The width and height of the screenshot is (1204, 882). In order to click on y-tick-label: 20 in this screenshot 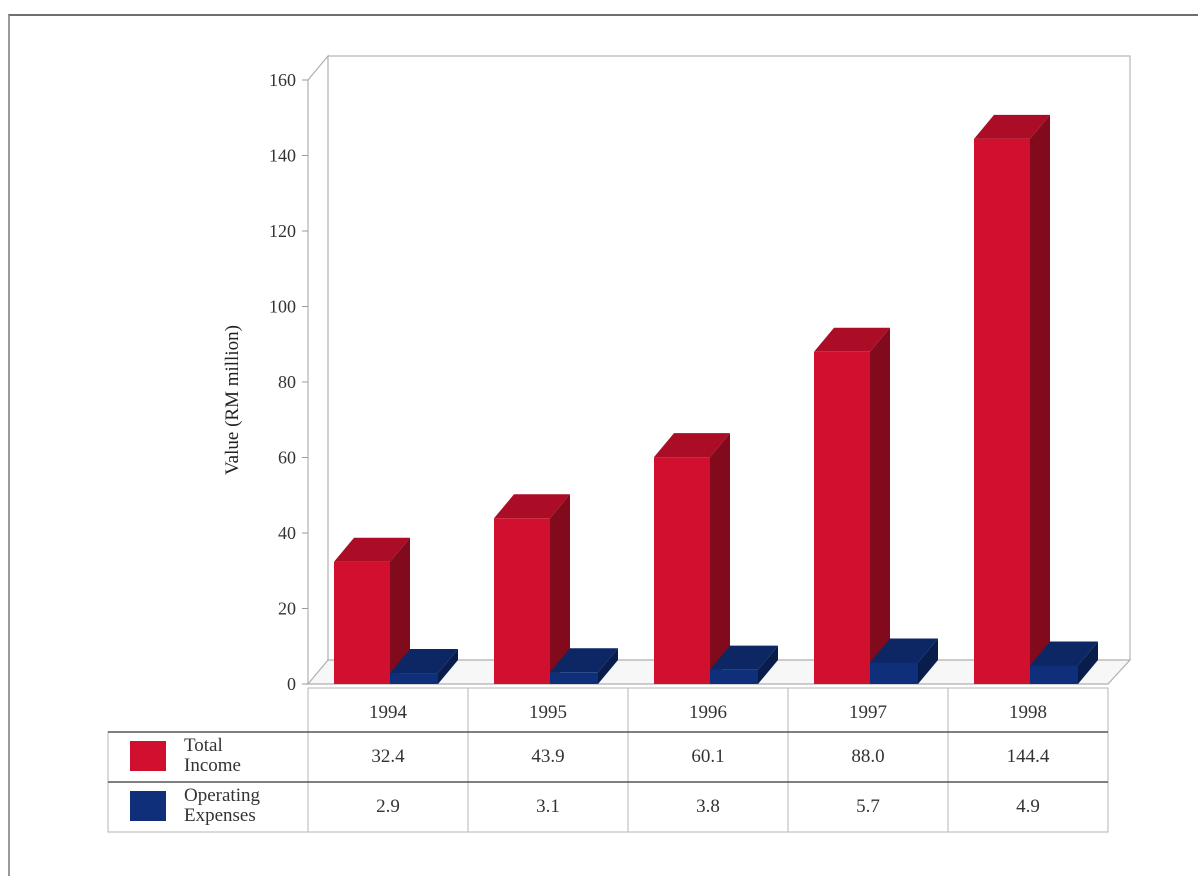, I will do `click(287, 609)`.